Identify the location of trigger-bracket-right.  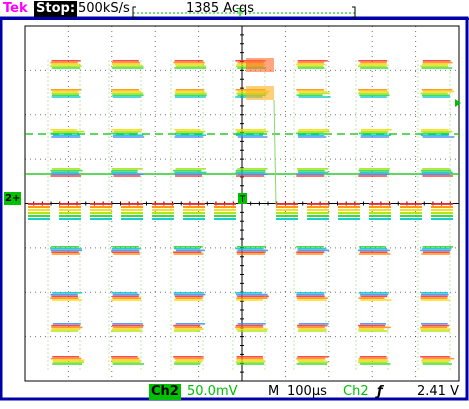
(354, 12).